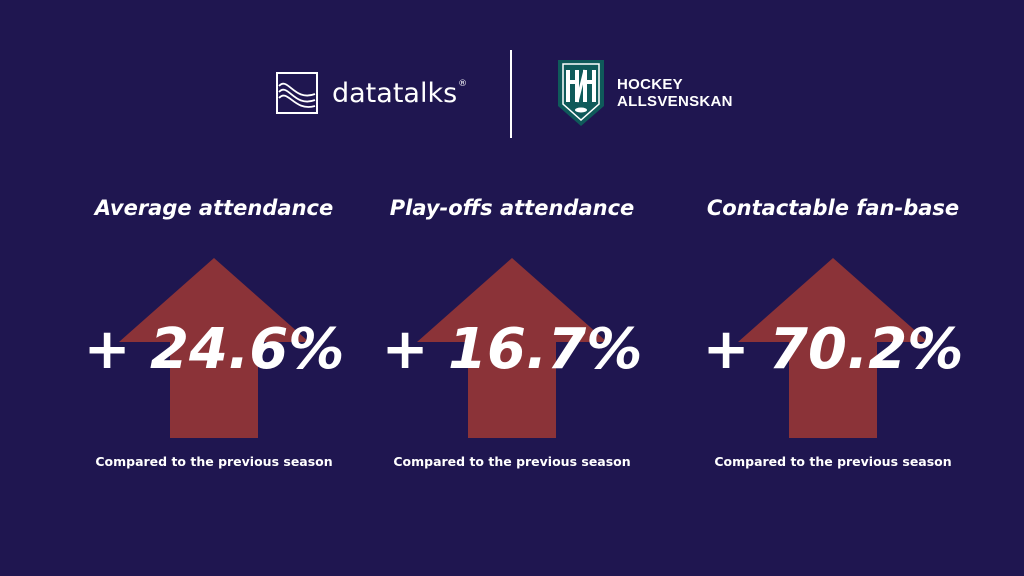 This screenshot has width=1024, height=576. I want to click on datatalks-wordmark: datatalks®, so click(400, 93).